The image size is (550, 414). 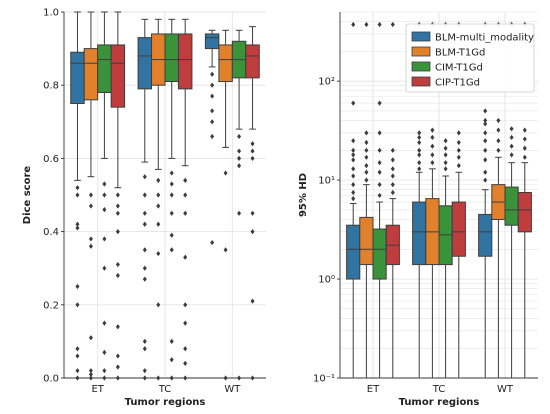 I want to click on box-CIP-T1Gd-ET, so click(x=118, y=196).